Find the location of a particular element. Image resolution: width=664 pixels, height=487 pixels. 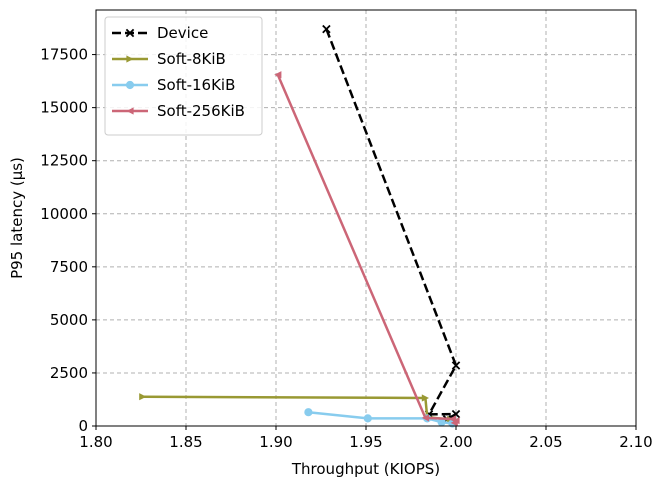

legend-label-device: Device is located at coordinates (182, 33).